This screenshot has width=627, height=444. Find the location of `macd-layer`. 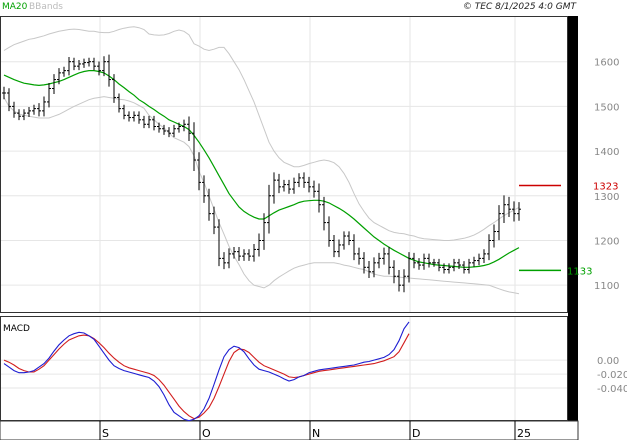

macd-layer is located at coordinates (206, 371).